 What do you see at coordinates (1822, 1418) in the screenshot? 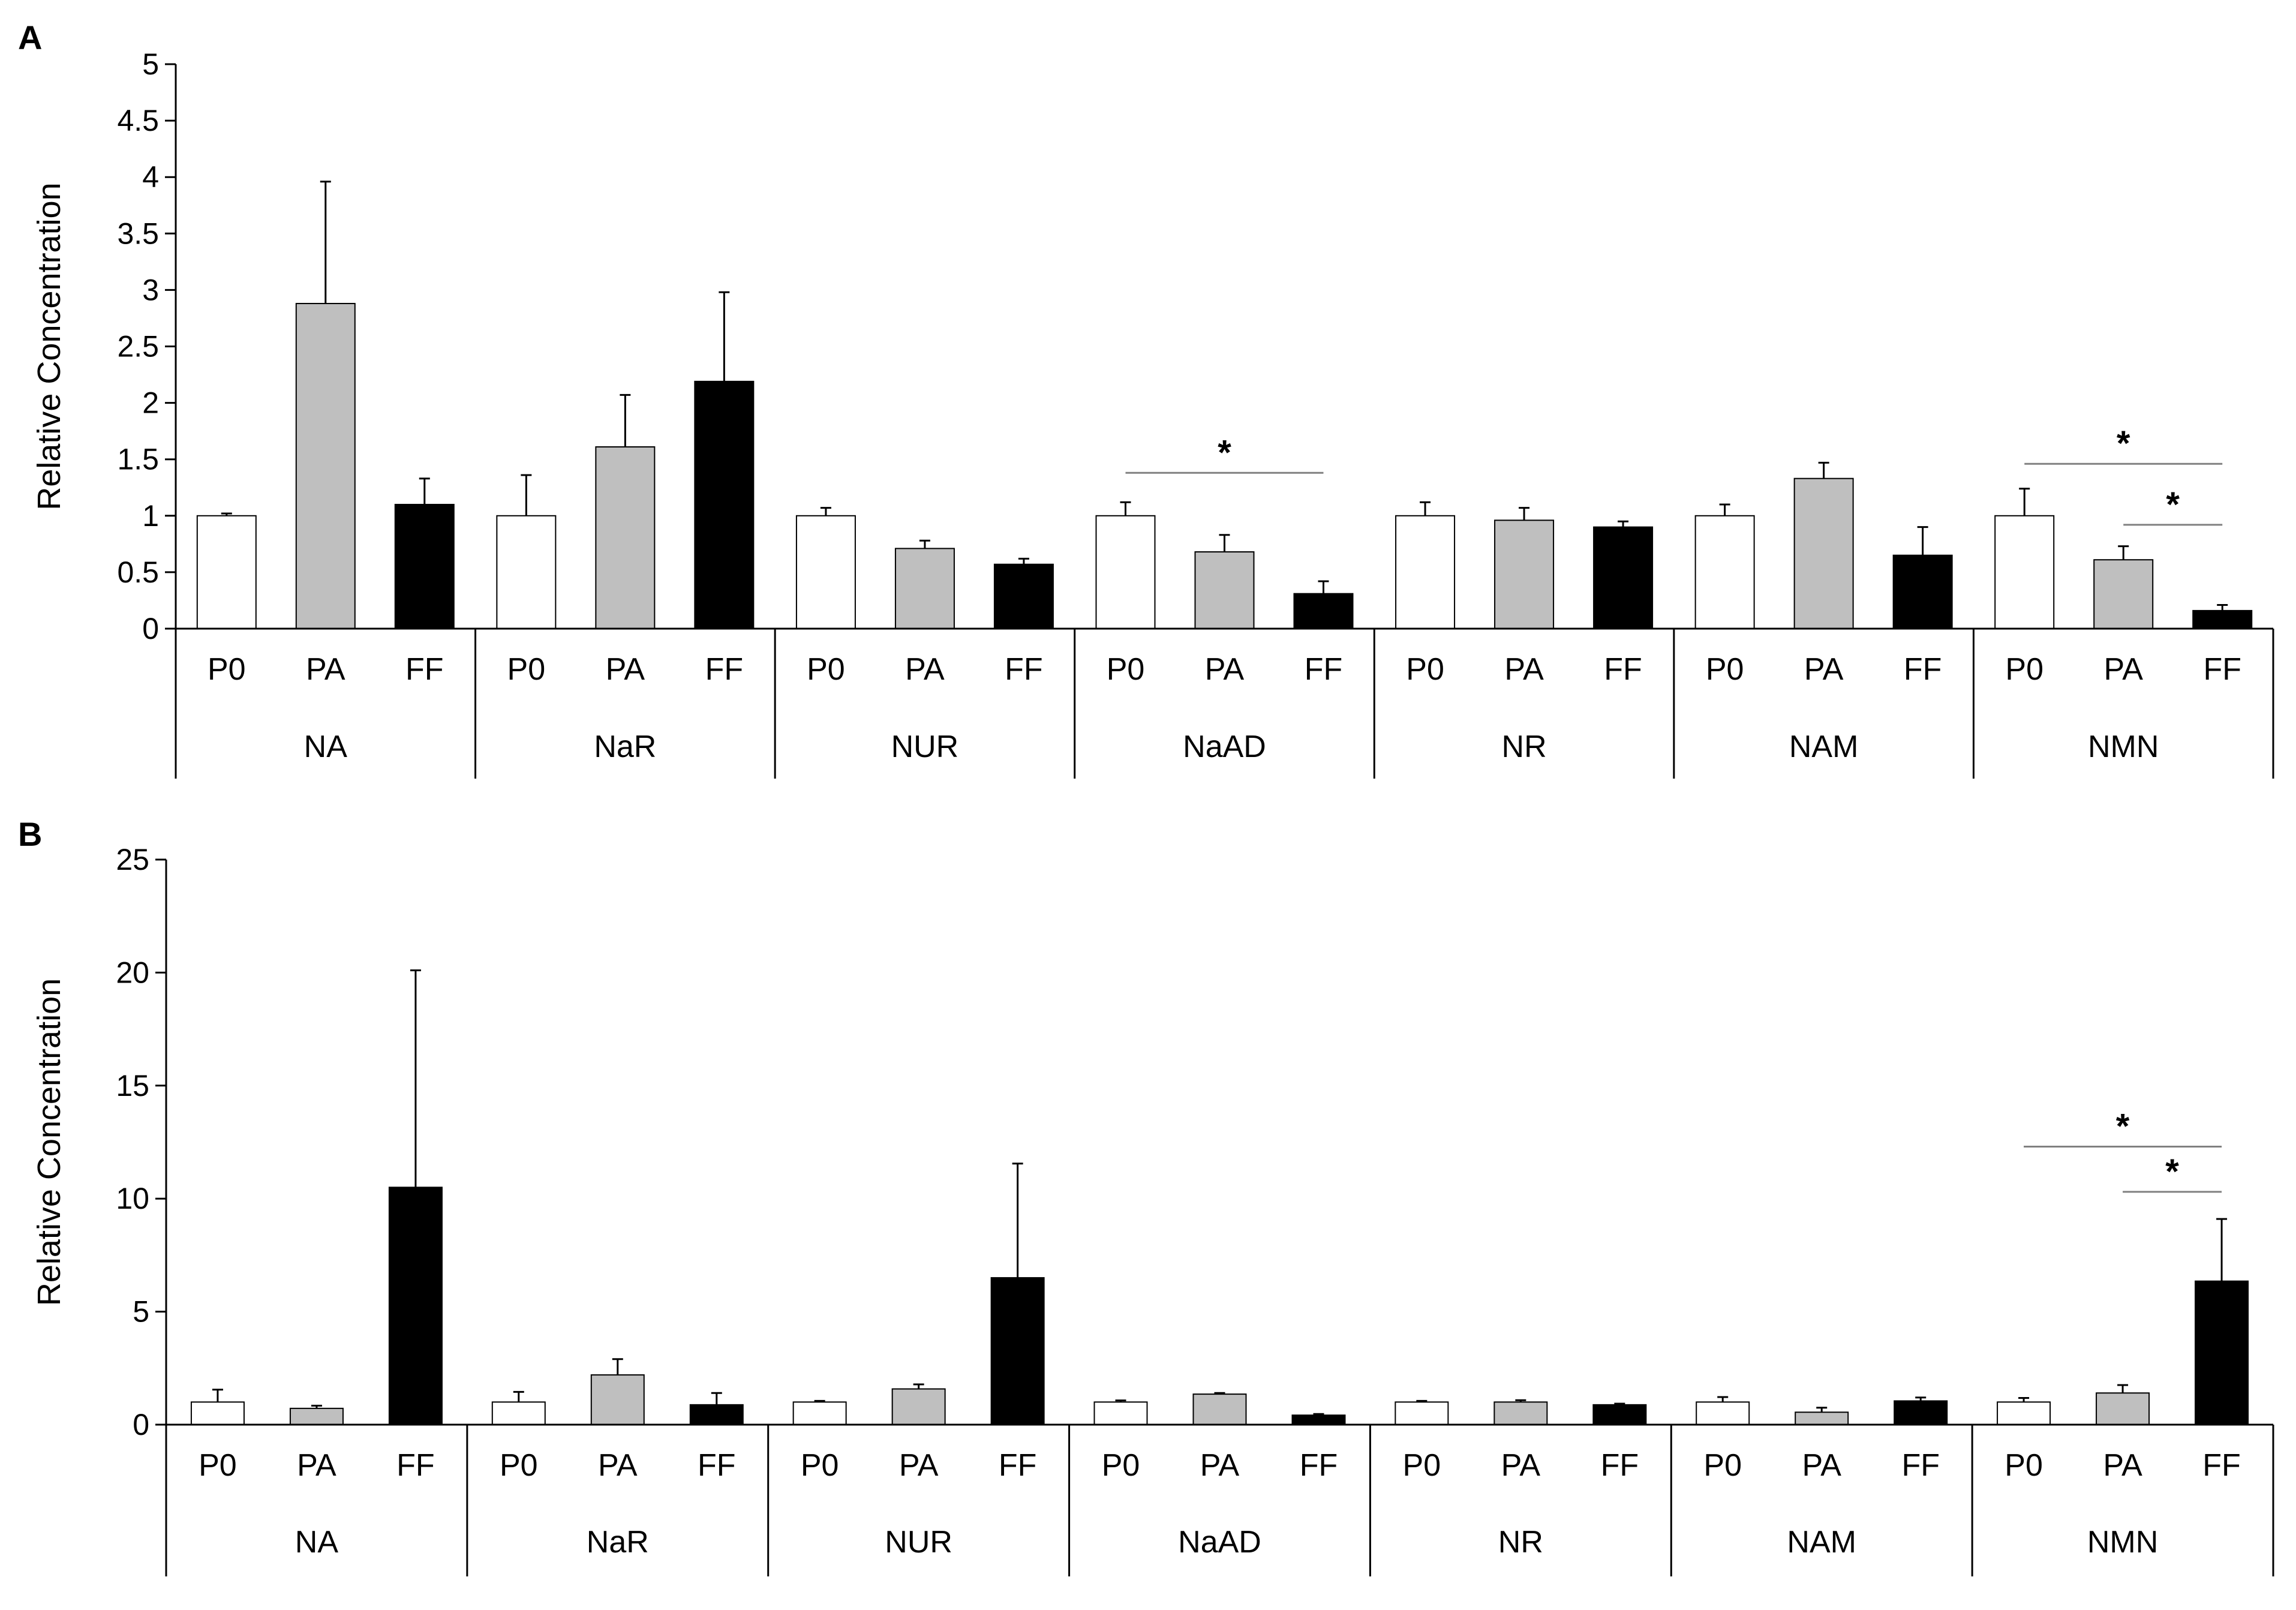
I see `bar-pa-nam` at bounding box center [1822, 1418].